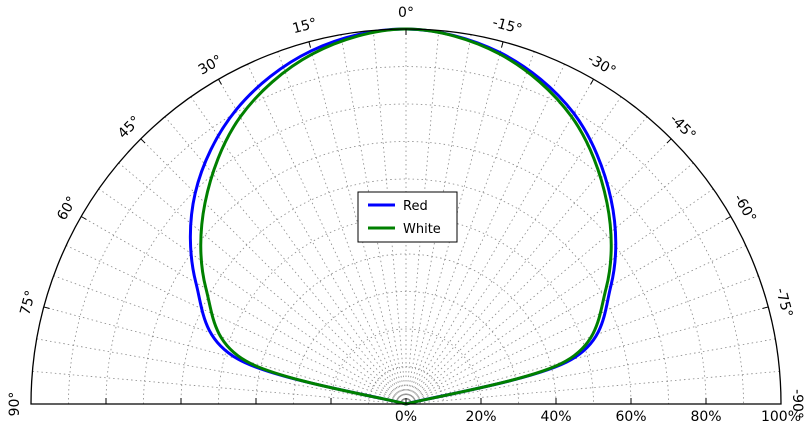 The width and height of the screenshot is (809, 439). I want to click on radial-tick-label: 40%, so click(555, 417).